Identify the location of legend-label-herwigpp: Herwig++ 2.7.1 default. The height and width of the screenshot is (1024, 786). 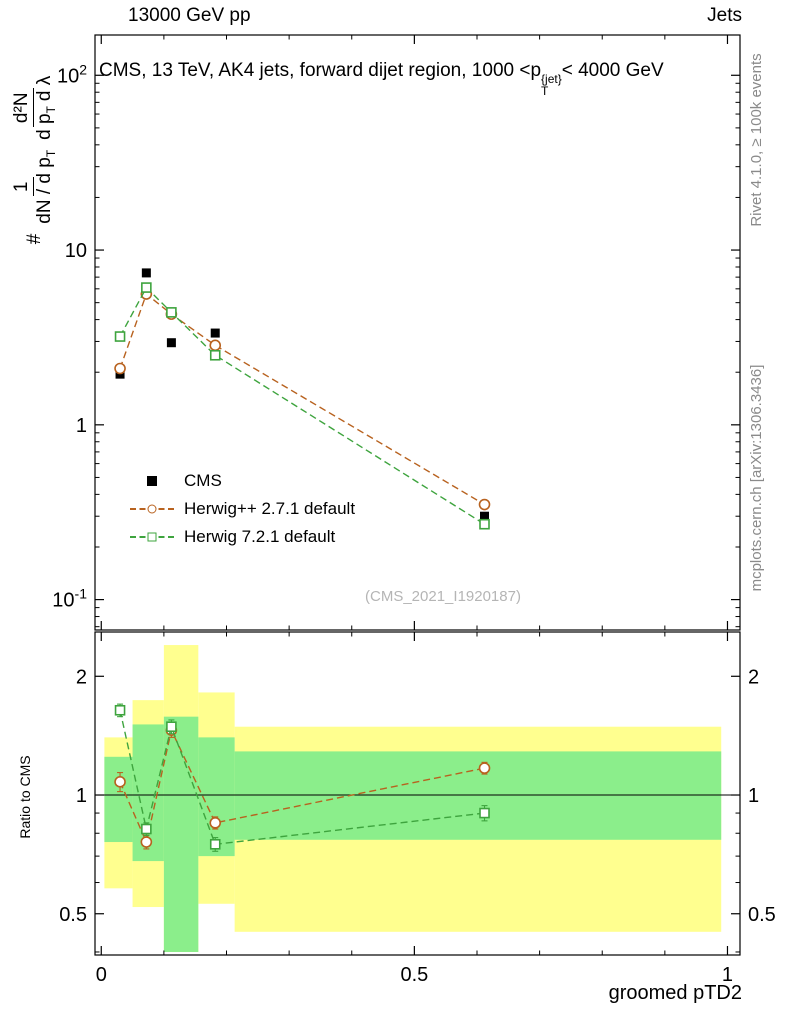
(270, 508).